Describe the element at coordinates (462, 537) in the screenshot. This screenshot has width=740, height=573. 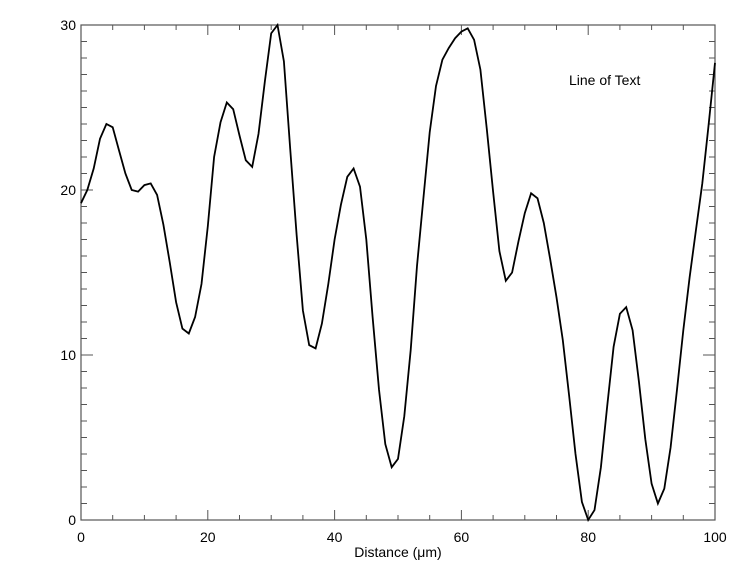
I see `x-tick-label: 60` at that location.